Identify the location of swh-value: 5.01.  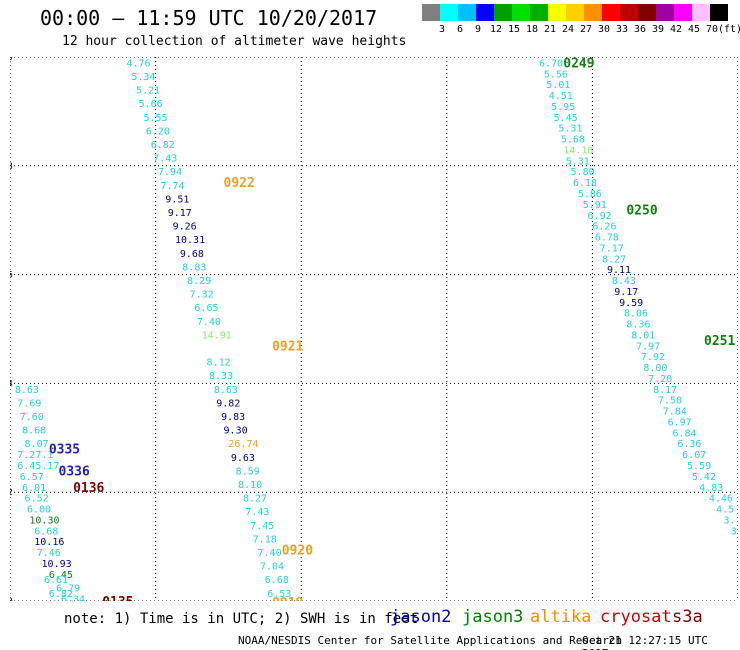
(558, 85).